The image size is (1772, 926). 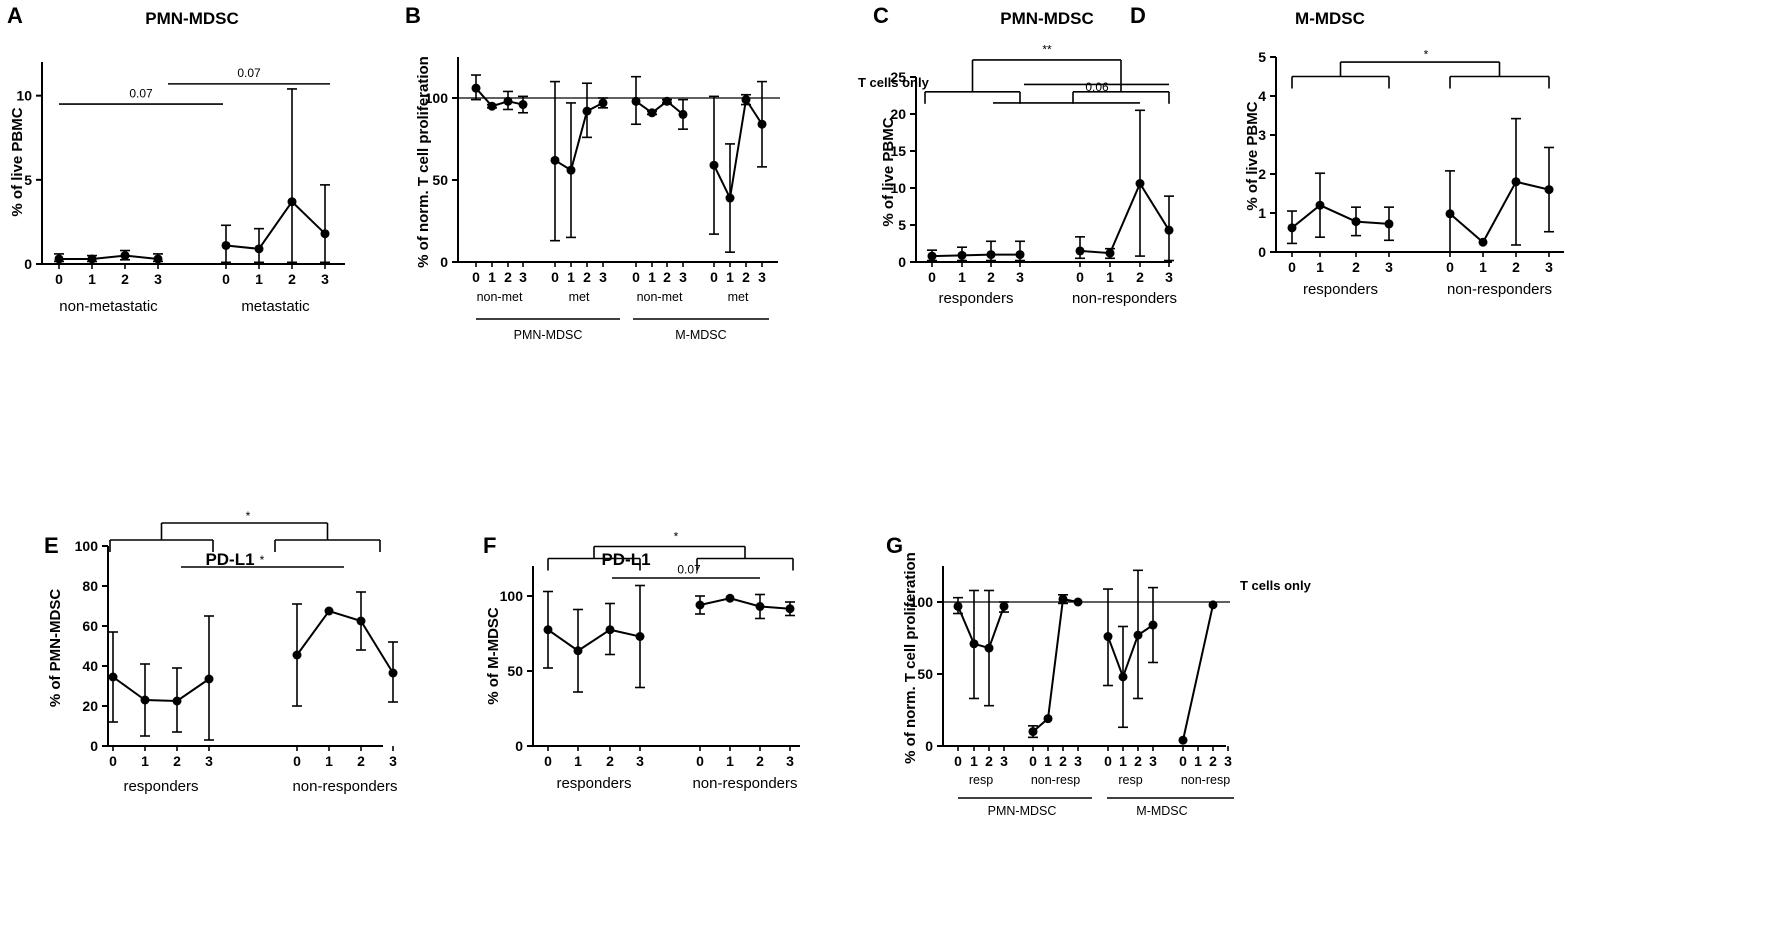 I want to click on y-axis-label-B: % of norm. T cell proliferation, so click(x=423, y=162).